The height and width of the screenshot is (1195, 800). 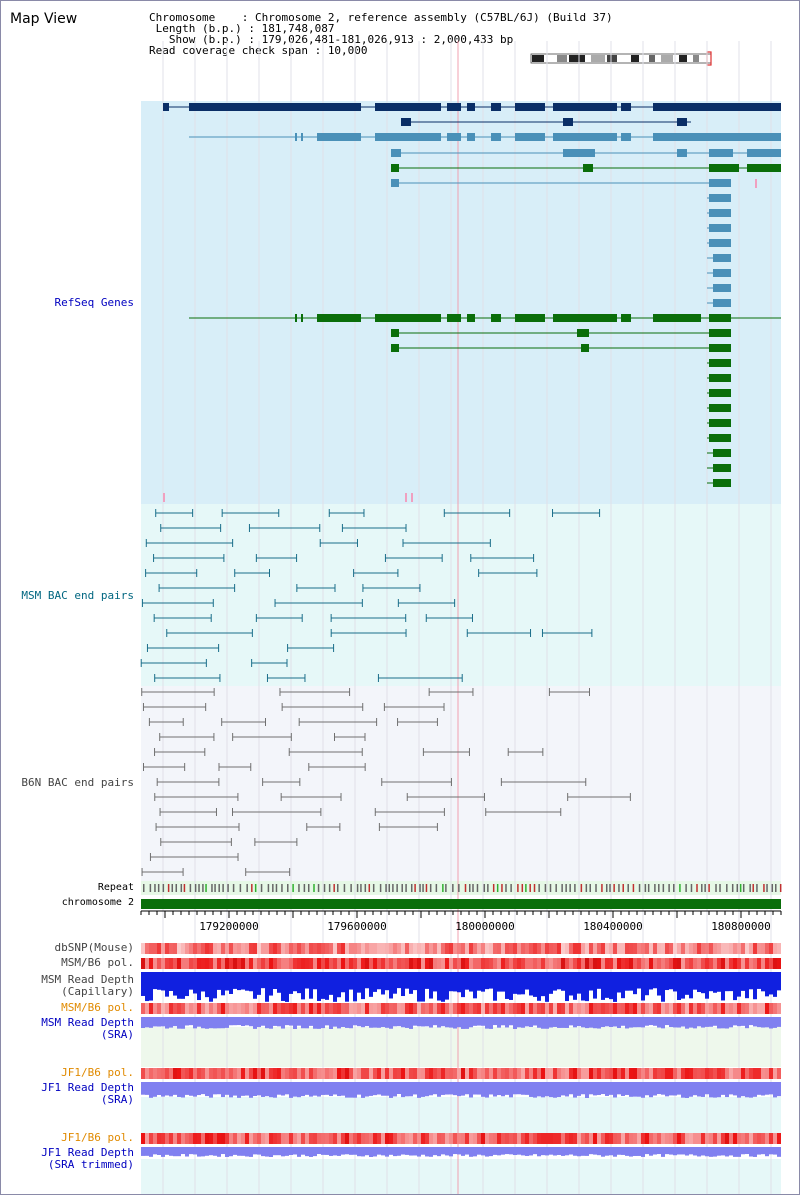 I want to click on b6n-bac-pairs, so click(x=386, y=782).